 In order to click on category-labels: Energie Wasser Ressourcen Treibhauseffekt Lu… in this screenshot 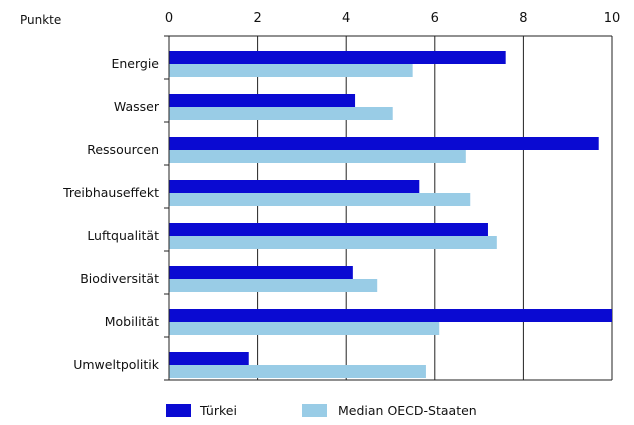, I will do `click(111, 214)`.